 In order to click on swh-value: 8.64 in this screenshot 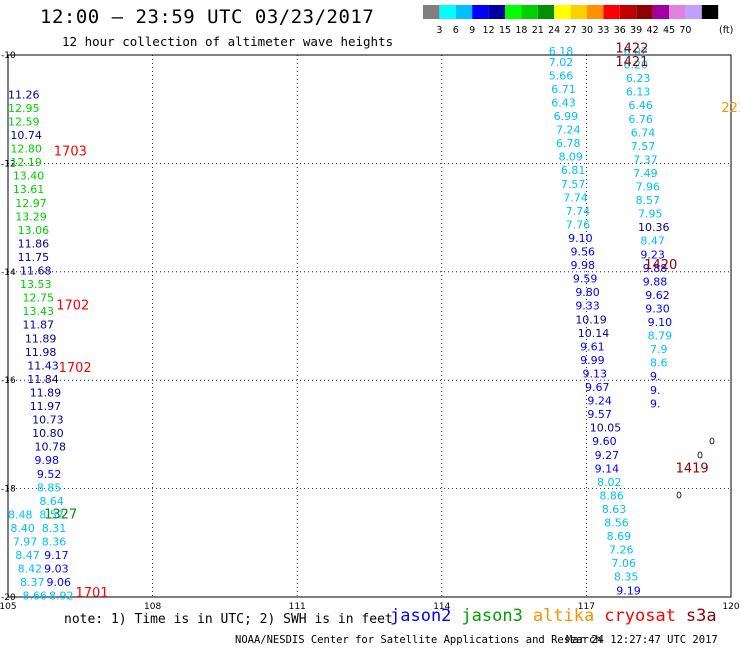, I will do `click(51, 501)`.